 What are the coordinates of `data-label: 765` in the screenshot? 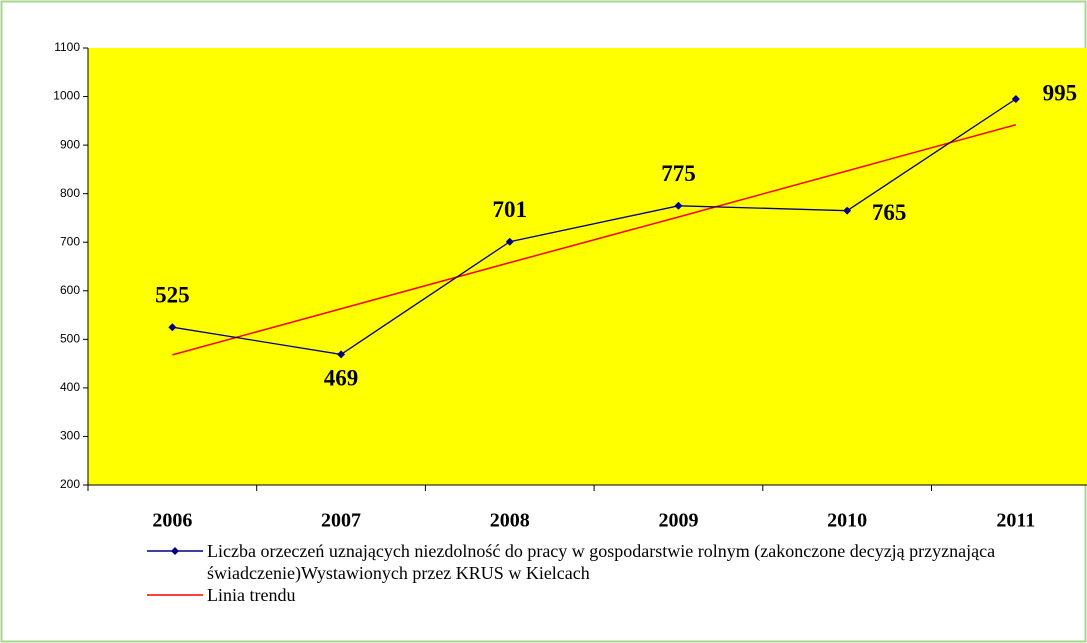 It's located at (889, 212).